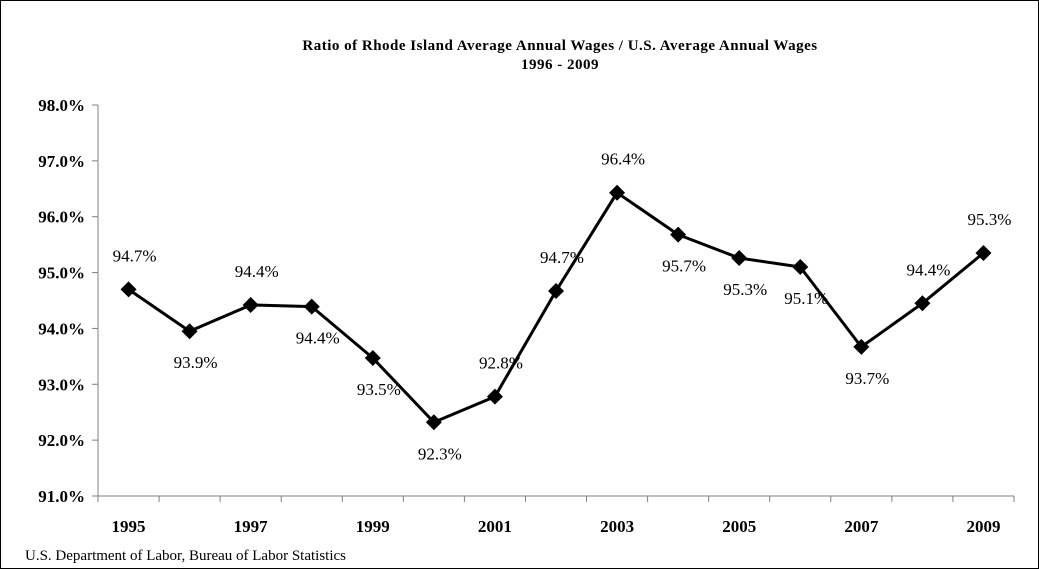 The image size is (1039, 569). I want to click on data-label: 95.7%, so click(684, 266).